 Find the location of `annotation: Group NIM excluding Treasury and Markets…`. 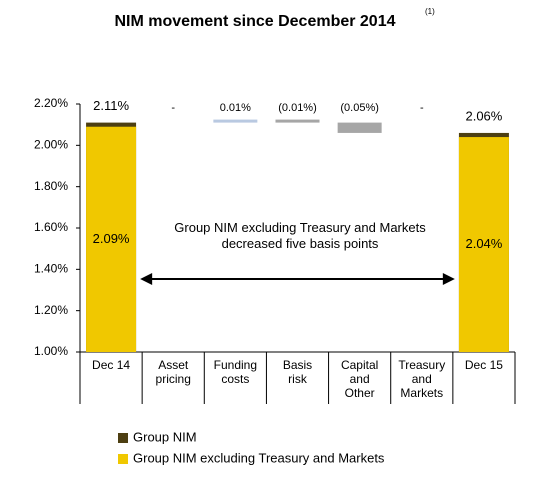

annotation: Group NIM excluding Treasury and Markets… is located at coordinates (300, 235).